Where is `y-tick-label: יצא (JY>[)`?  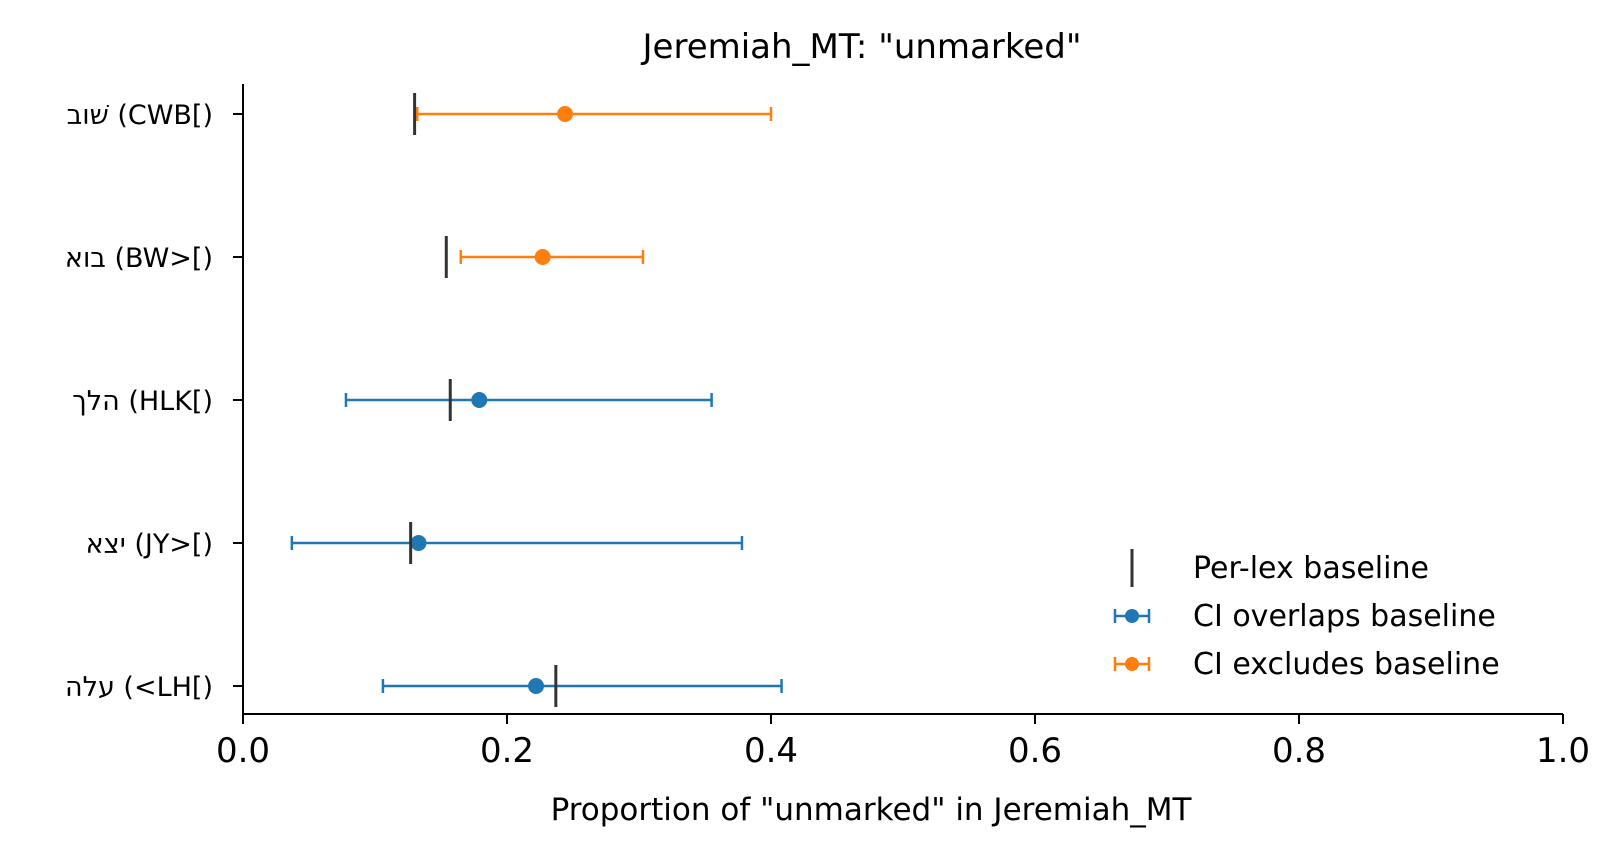 y-tick-label: יצא (JY>[) is located at coordinates (149, 544).